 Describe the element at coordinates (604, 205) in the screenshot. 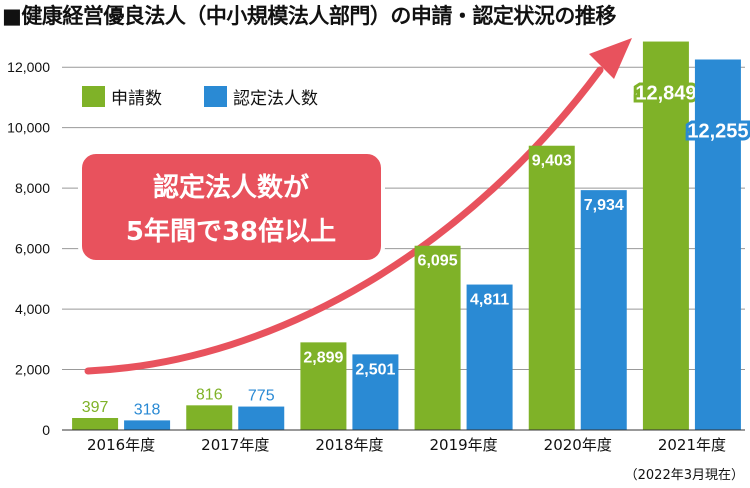

I see `data-label: 7,934` at that location.